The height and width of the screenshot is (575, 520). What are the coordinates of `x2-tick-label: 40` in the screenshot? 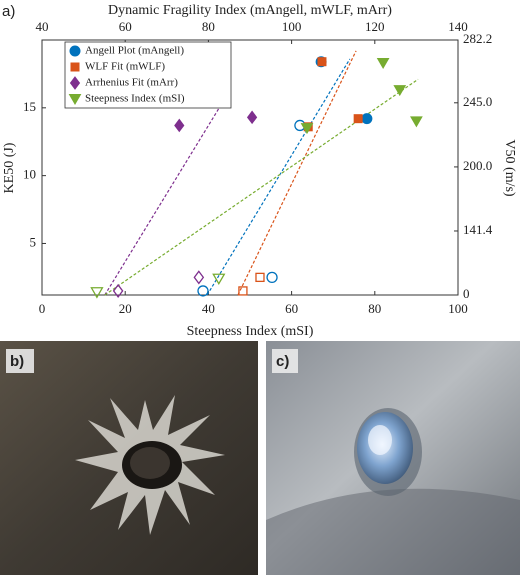 It's located at (42, 26).